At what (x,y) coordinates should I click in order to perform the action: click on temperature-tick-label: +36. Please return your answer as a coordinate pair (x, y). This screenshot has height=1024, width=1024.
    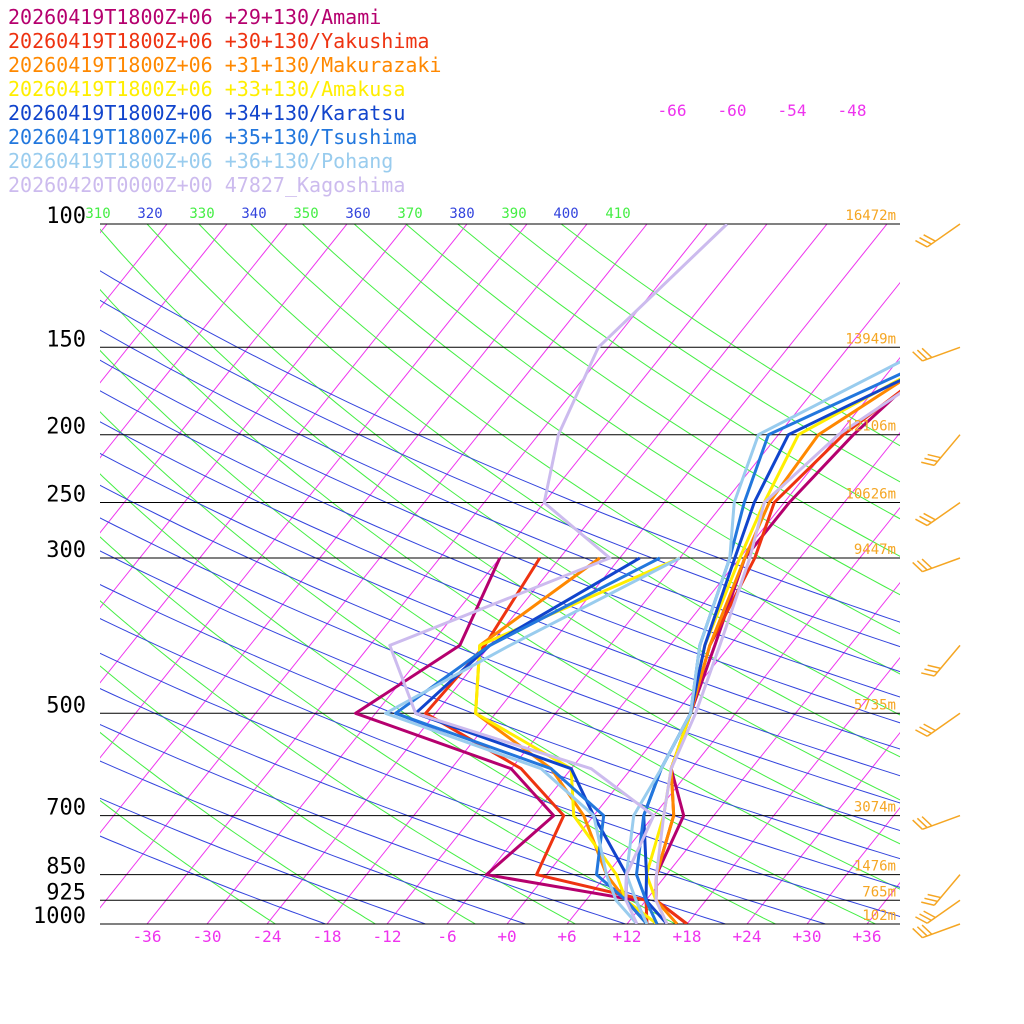
    Looking at the image, I should click on (867, 936).